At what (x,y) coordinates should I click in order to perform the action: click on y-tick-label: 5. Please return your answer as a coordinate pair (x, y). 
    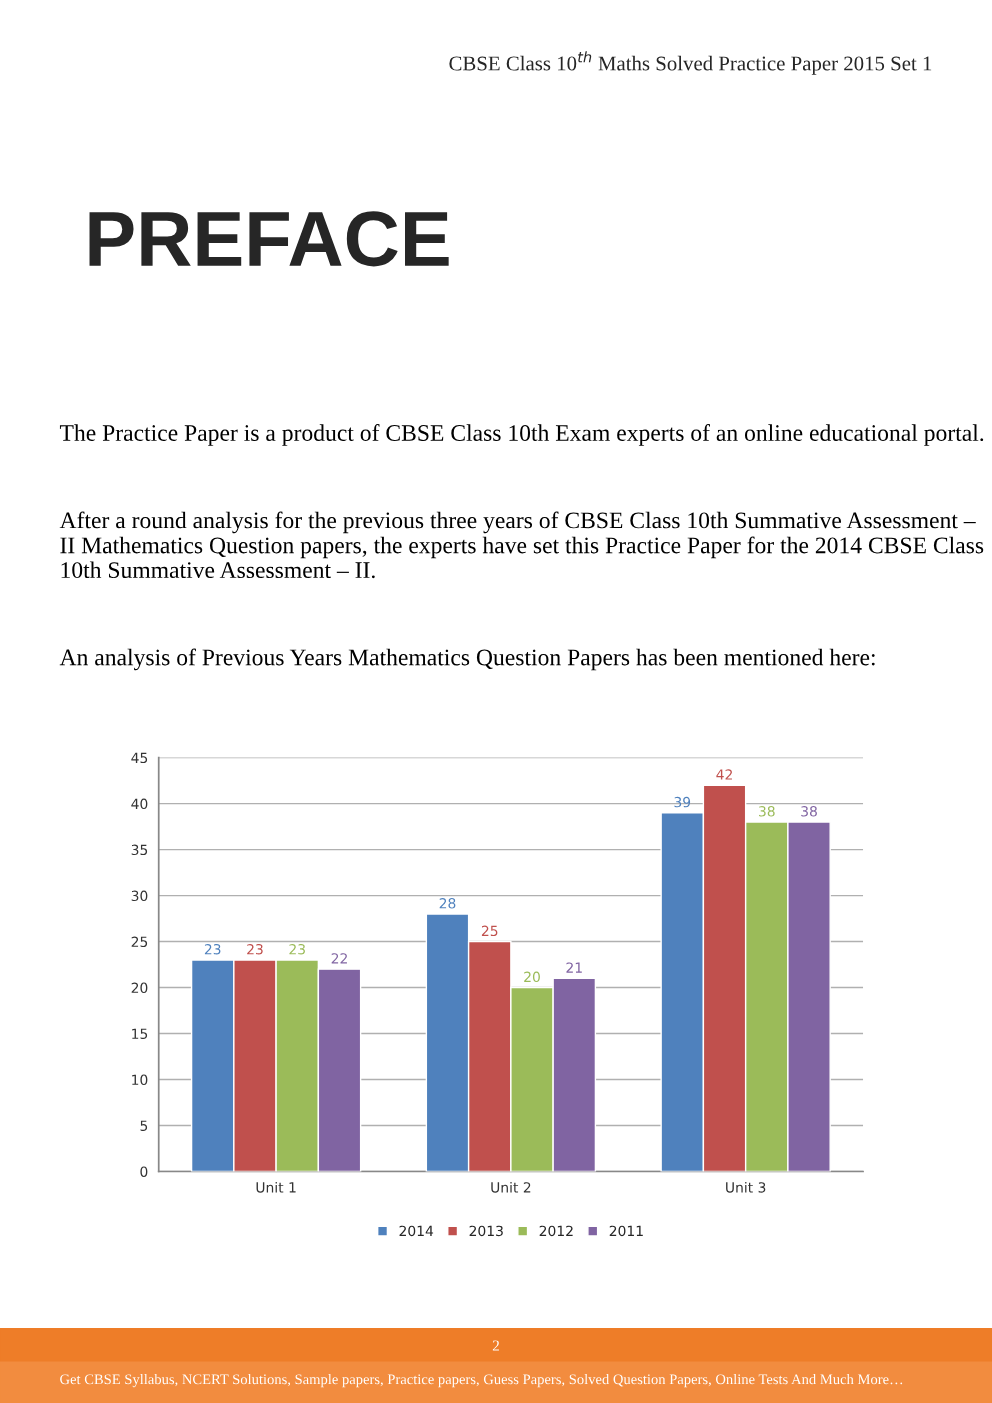
    Looking at the image, I should click on (144, 1125).